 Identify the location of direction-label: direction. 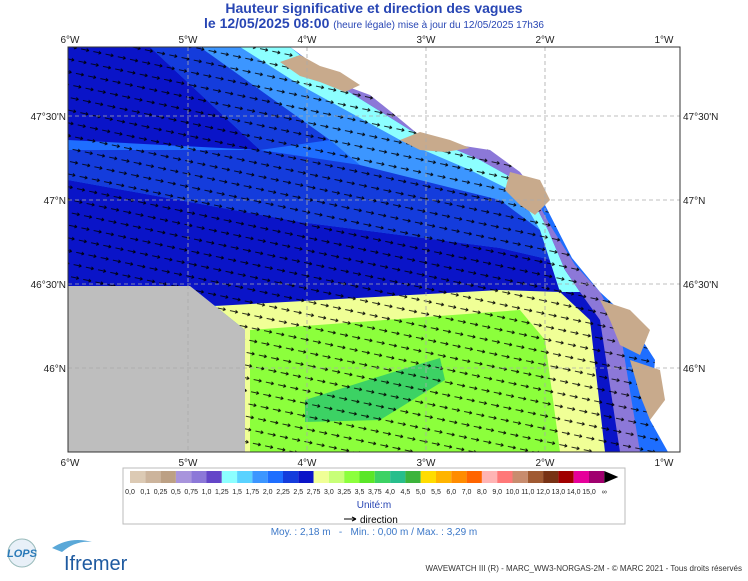
(379, 520).